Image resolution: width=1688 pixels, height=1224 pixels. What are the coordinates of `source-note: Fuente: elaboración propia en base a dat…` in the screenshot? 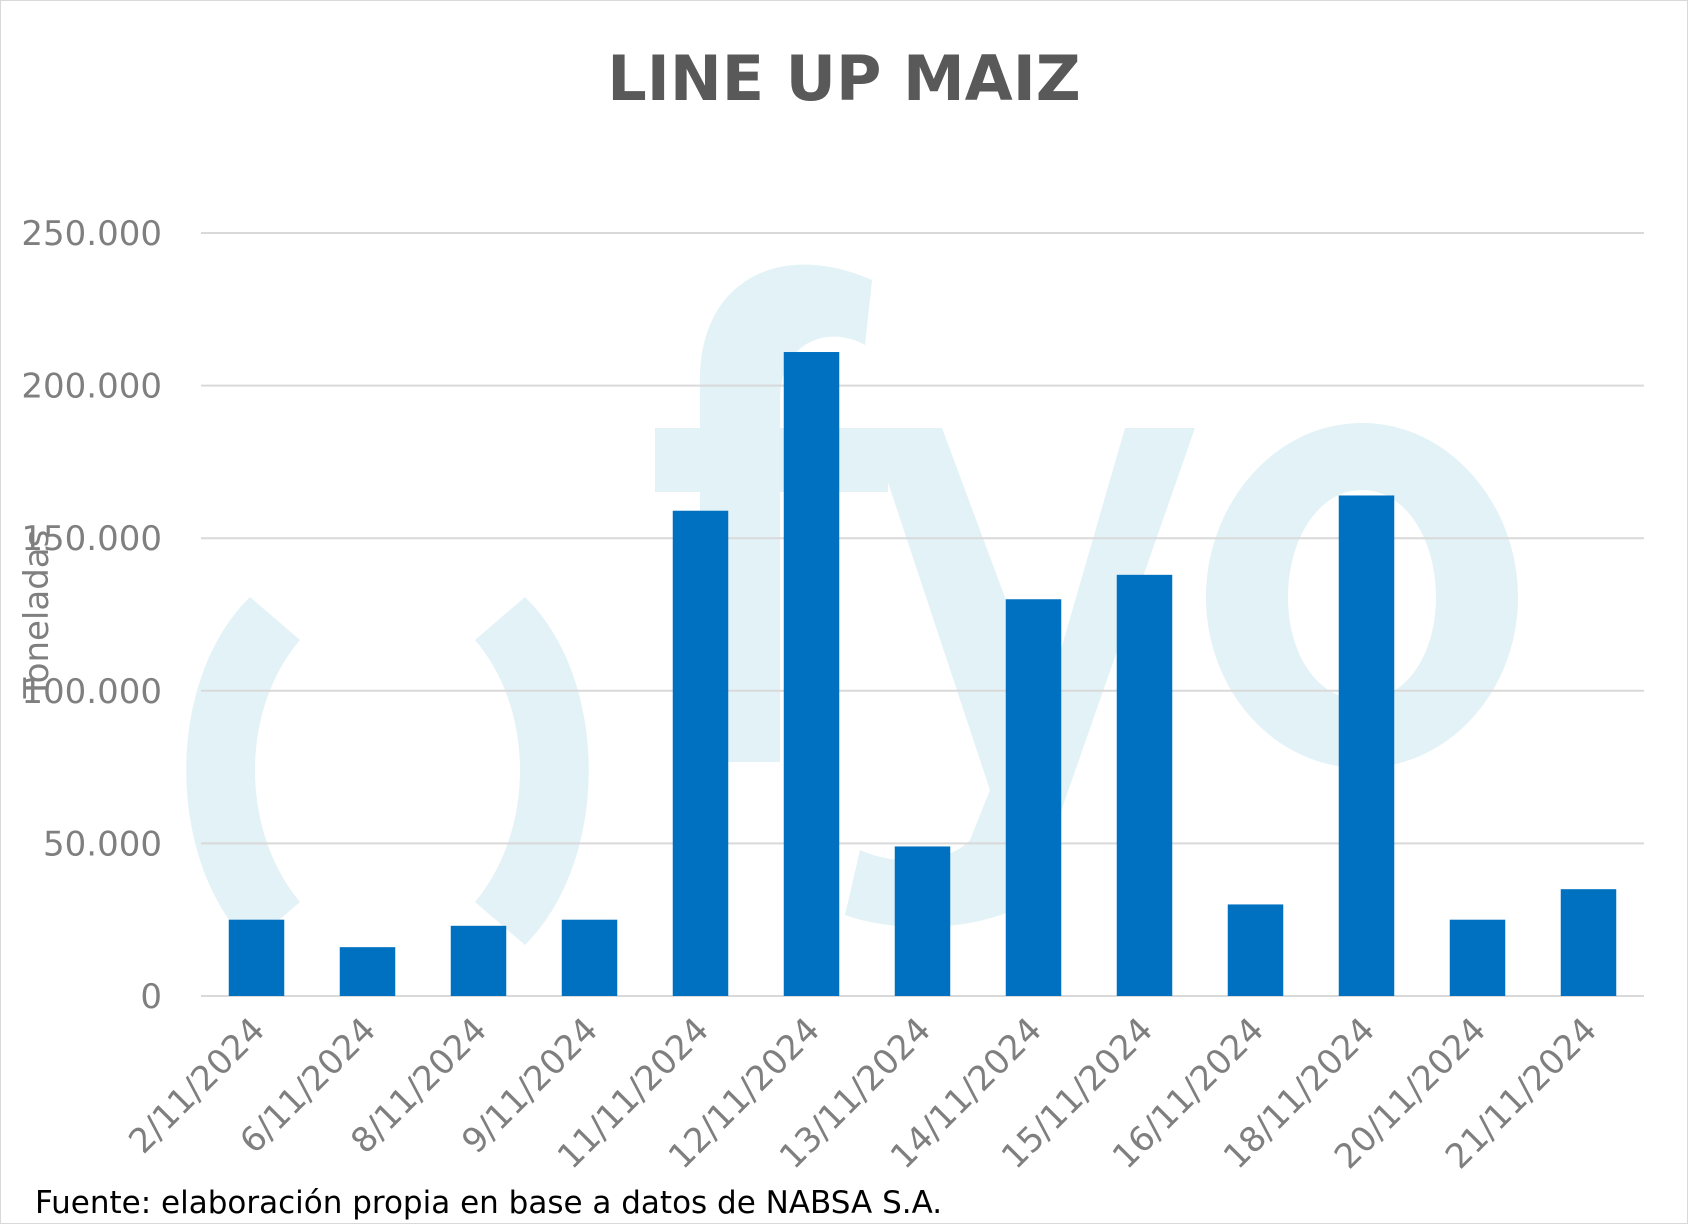 It's located at (488, 1203).